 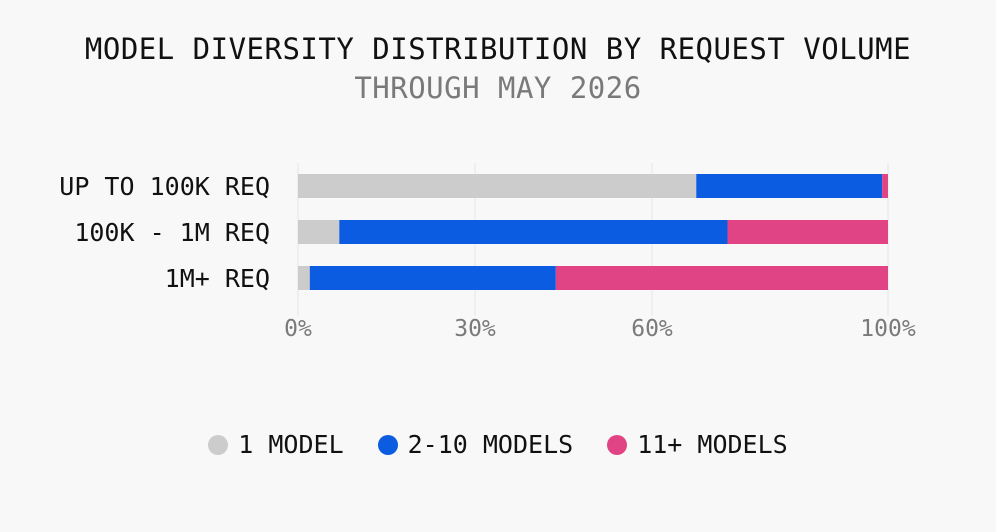 What do you see at coordinates (387, 444) in the screenshot?
I see `legend-swatch-2-10-models` at bounding box center [387, 444].